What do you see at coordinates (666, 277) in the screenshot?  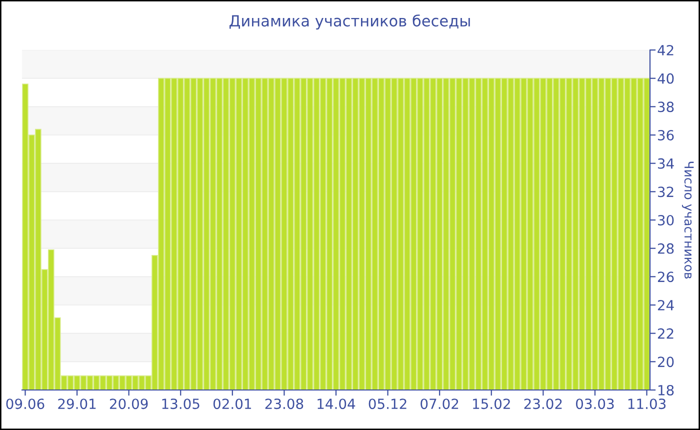 I see `y-tick-label: 26` at bounding box center [666, 277].